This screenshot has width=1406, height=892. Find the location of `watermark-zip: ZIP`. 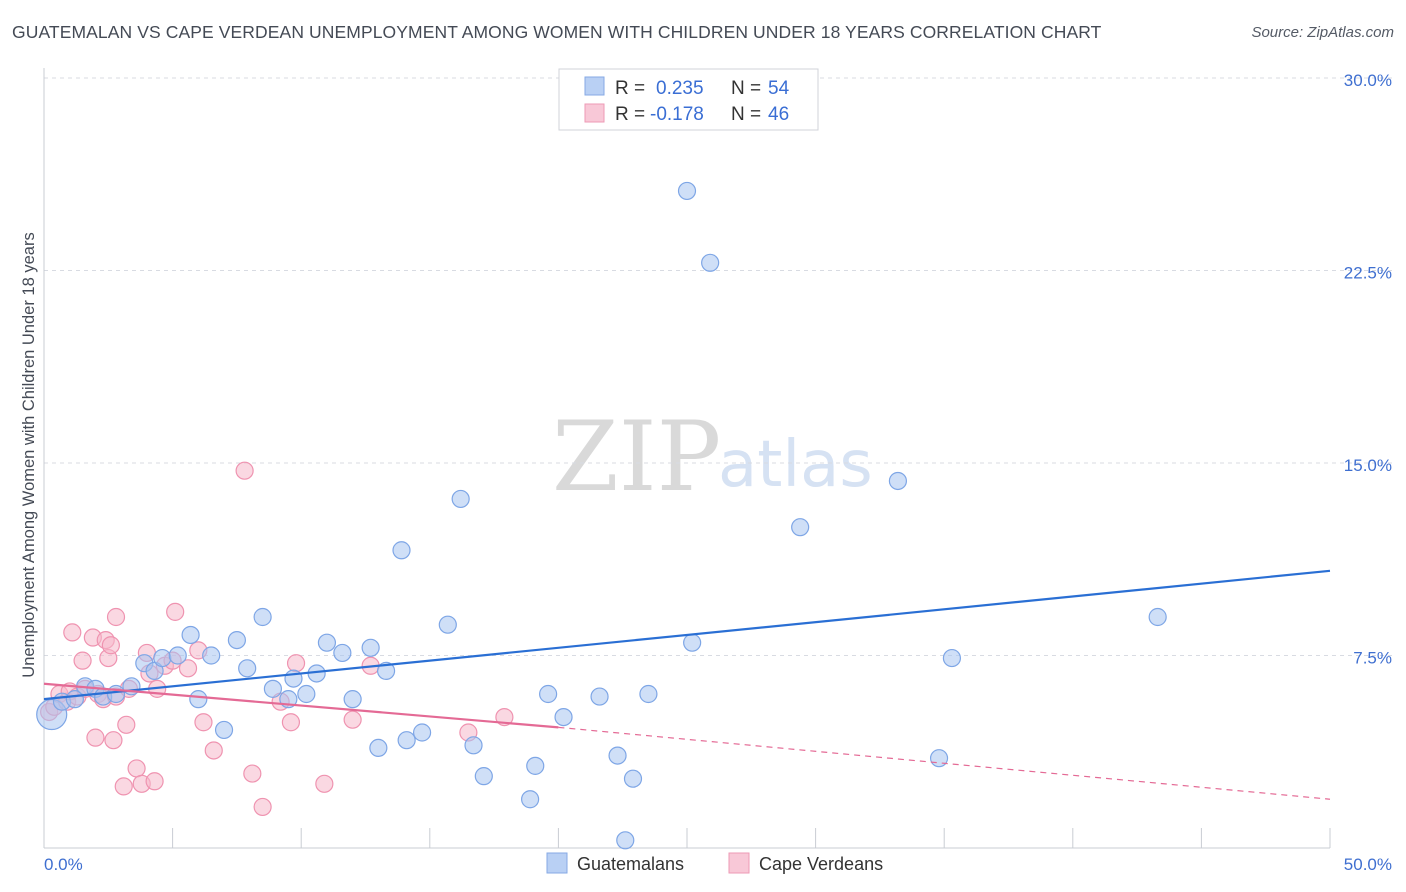

watermark-zip: ZIP is located at coordinates (636, 457).